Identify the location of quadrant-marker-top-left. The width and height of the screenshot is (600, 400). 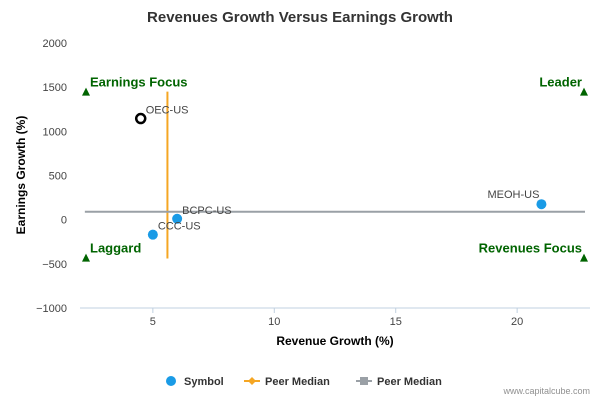
(86, 91).